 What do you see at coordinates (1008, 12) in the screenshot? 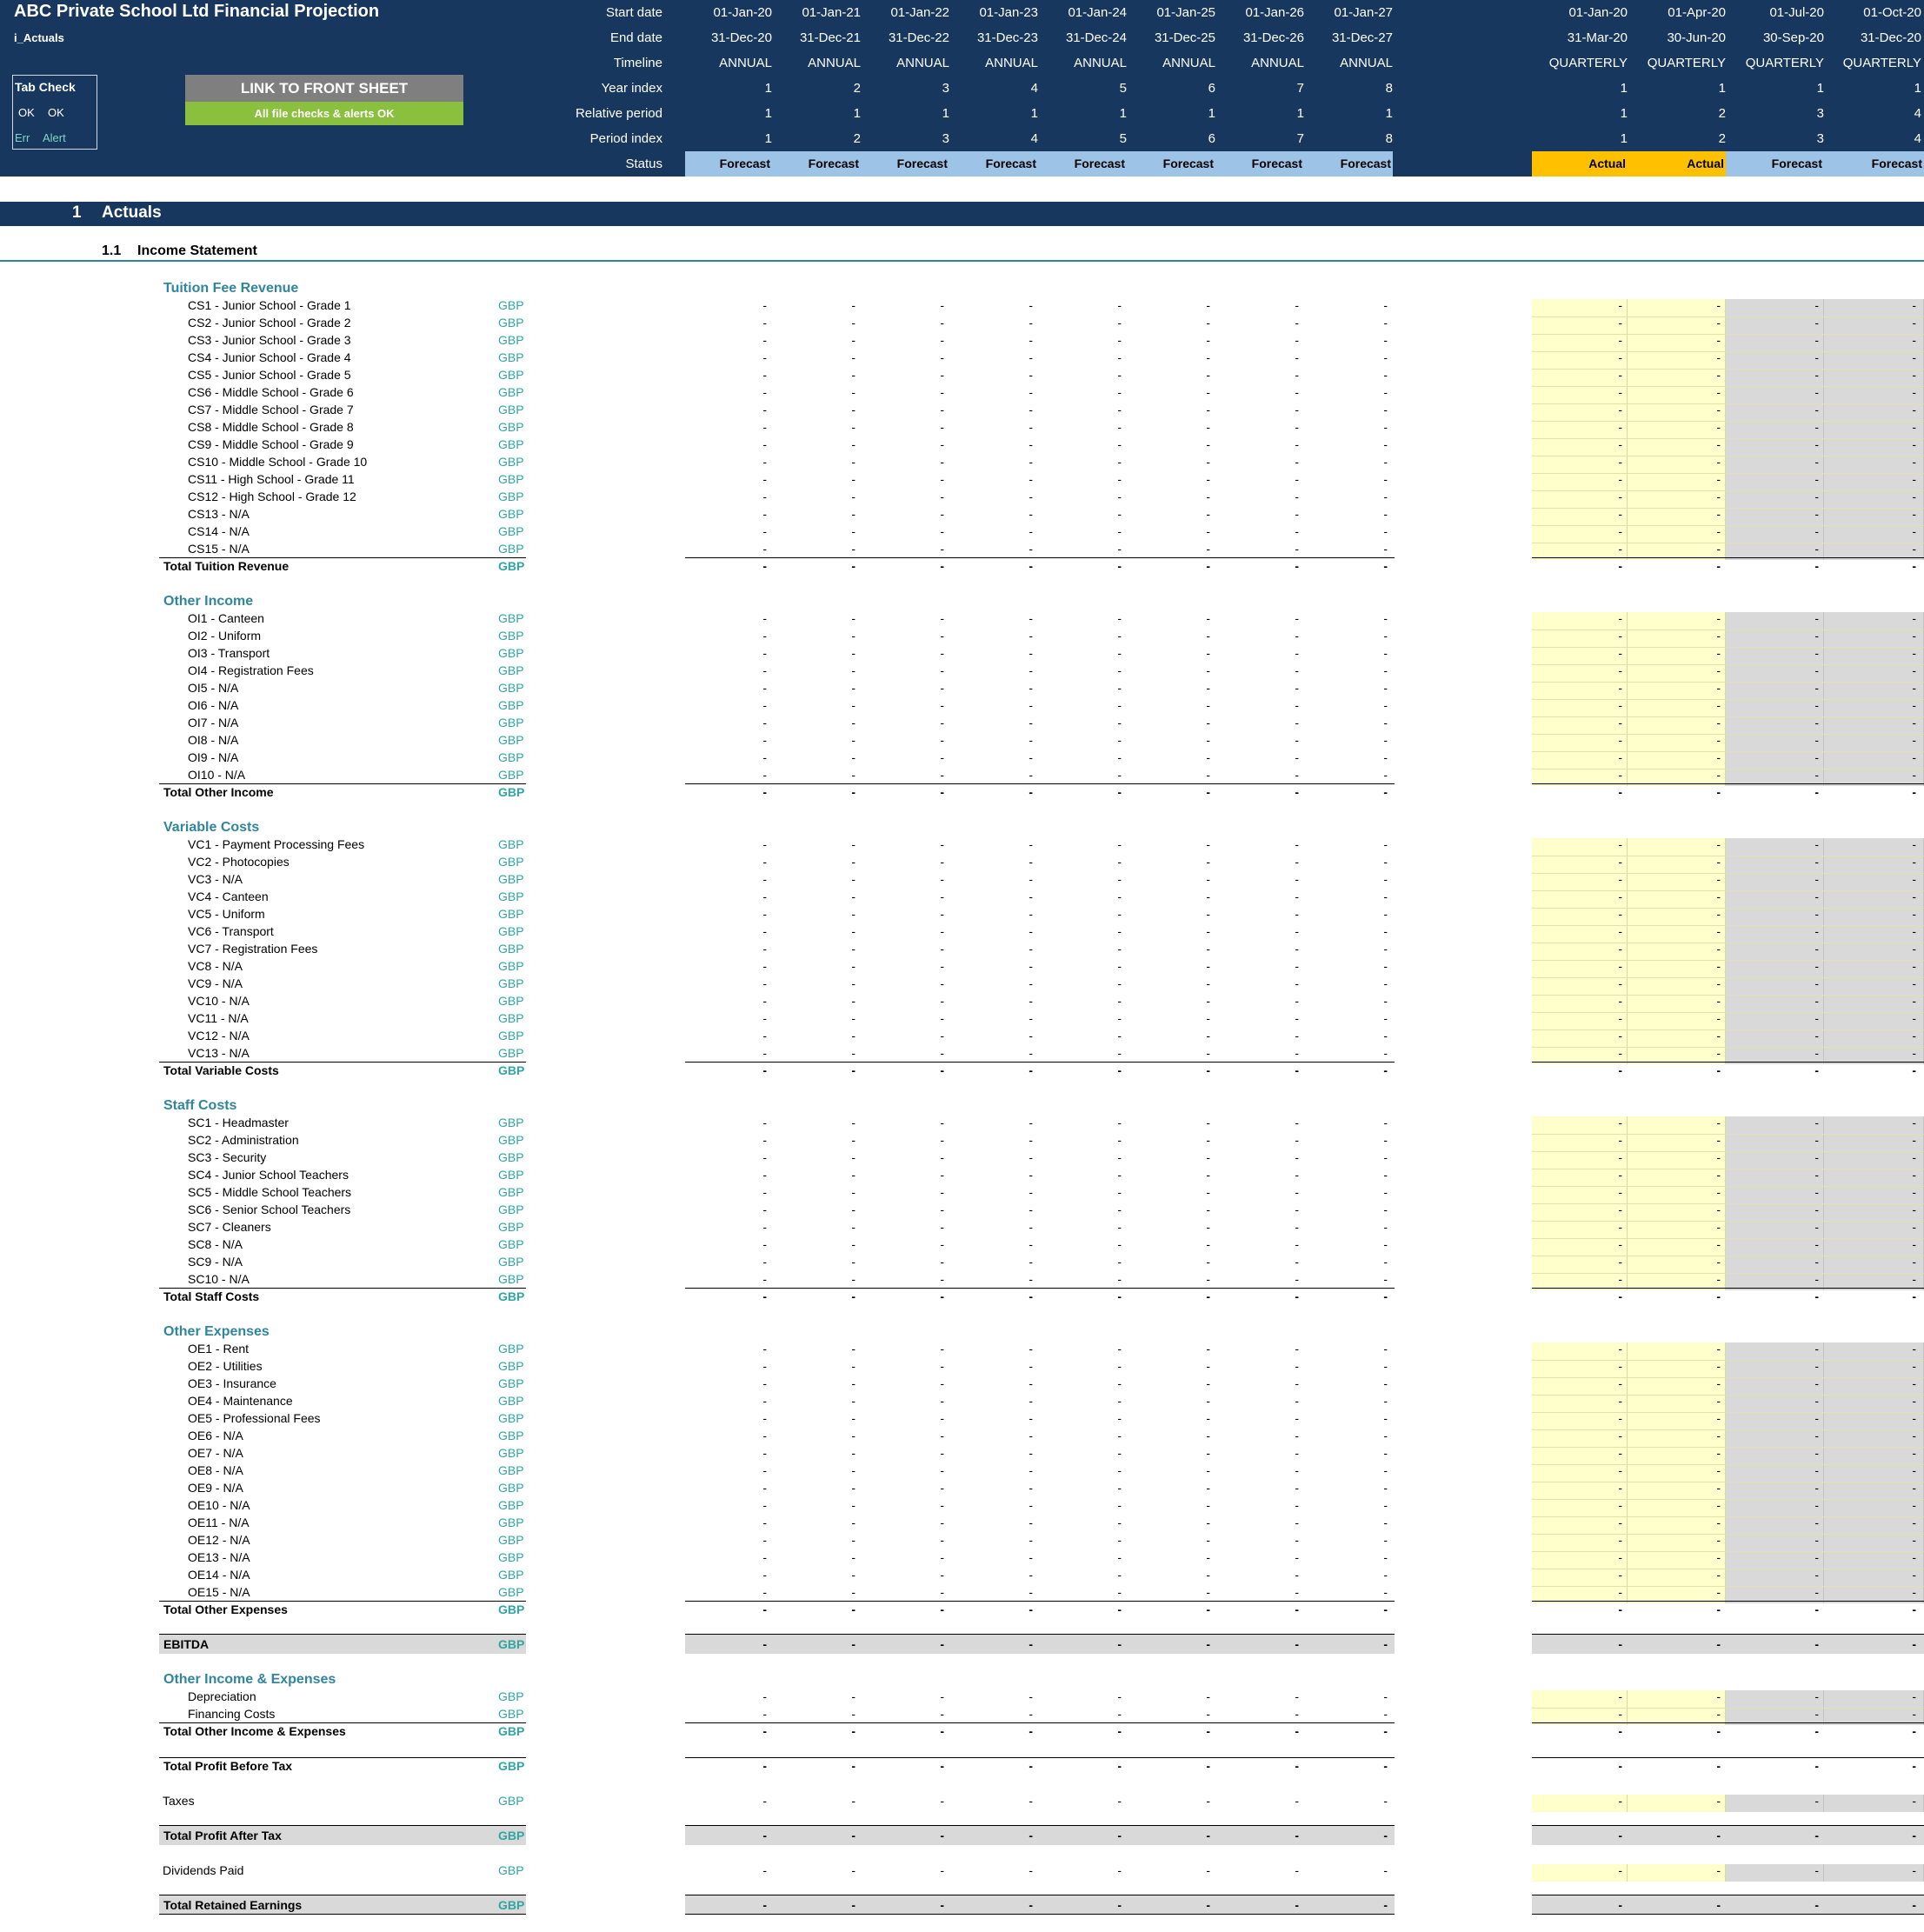
I see `annual-start-4: 01-Jan-23` at bounding box center [1008, 12].